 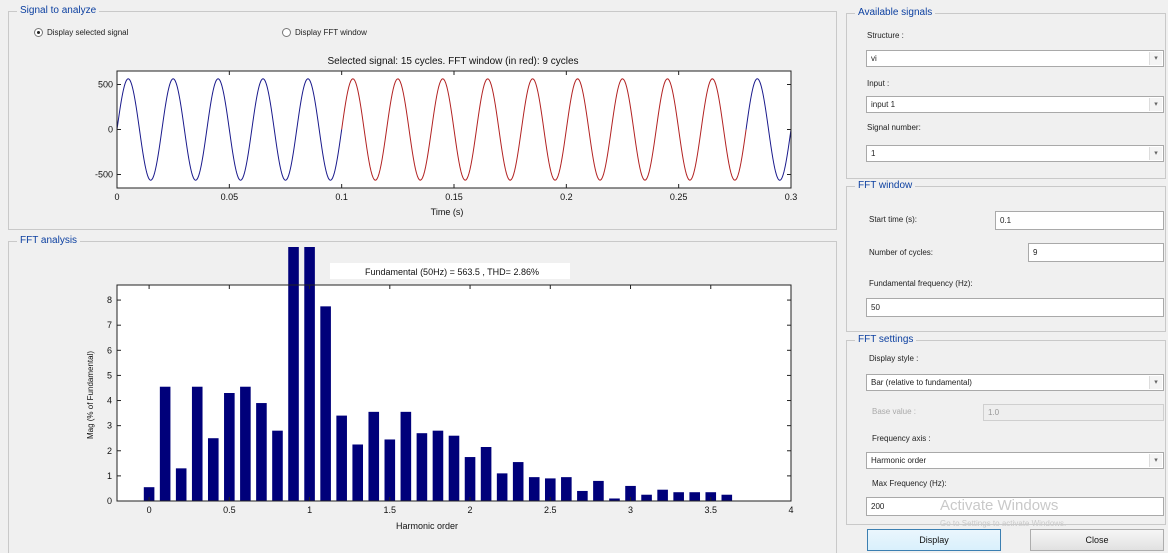 I want to click on frequency-axis-select: Harmonic order ▾, so click(x=1015, y=460).